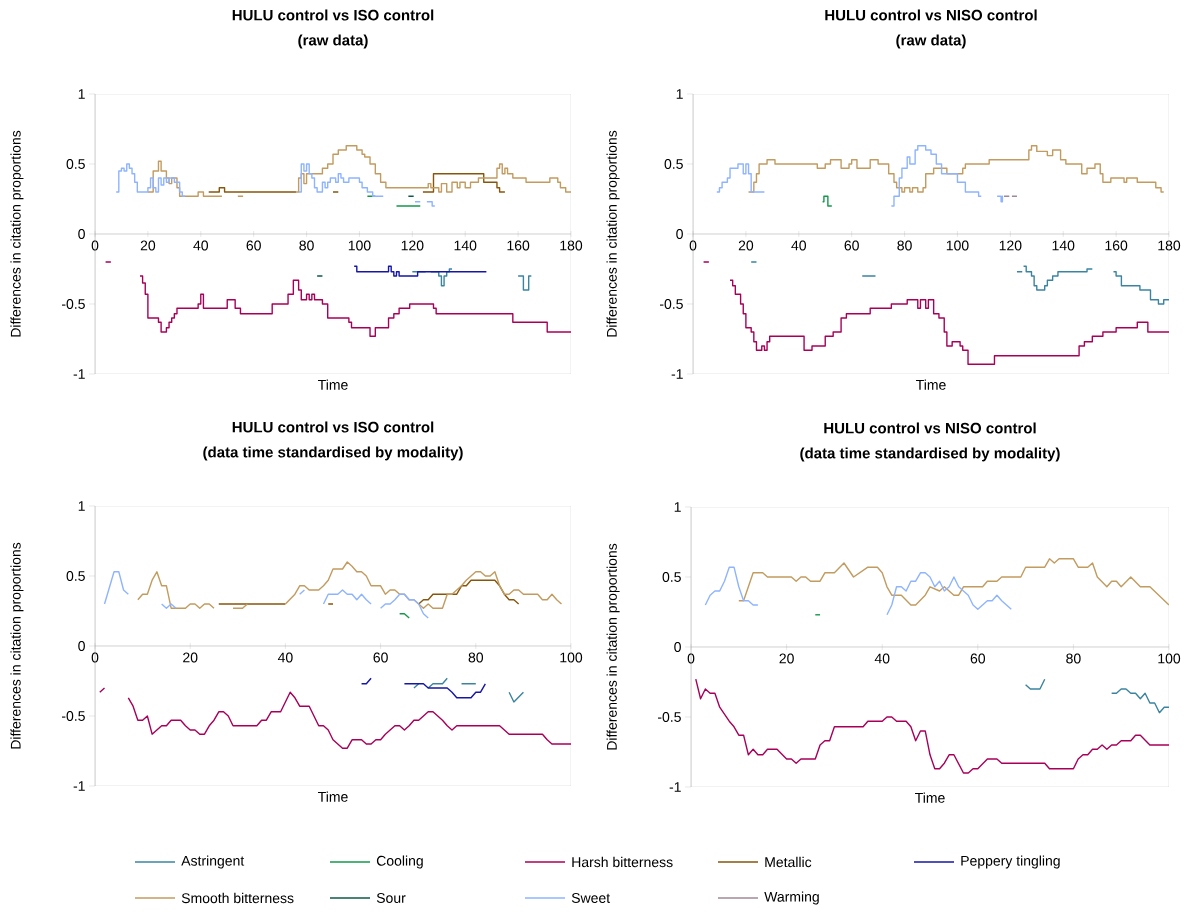 The image size is (1202, 917). Describe the element at coordinates (622, 862) in the screenshot. I see `legend-label: Harsh bitterness` at that location.